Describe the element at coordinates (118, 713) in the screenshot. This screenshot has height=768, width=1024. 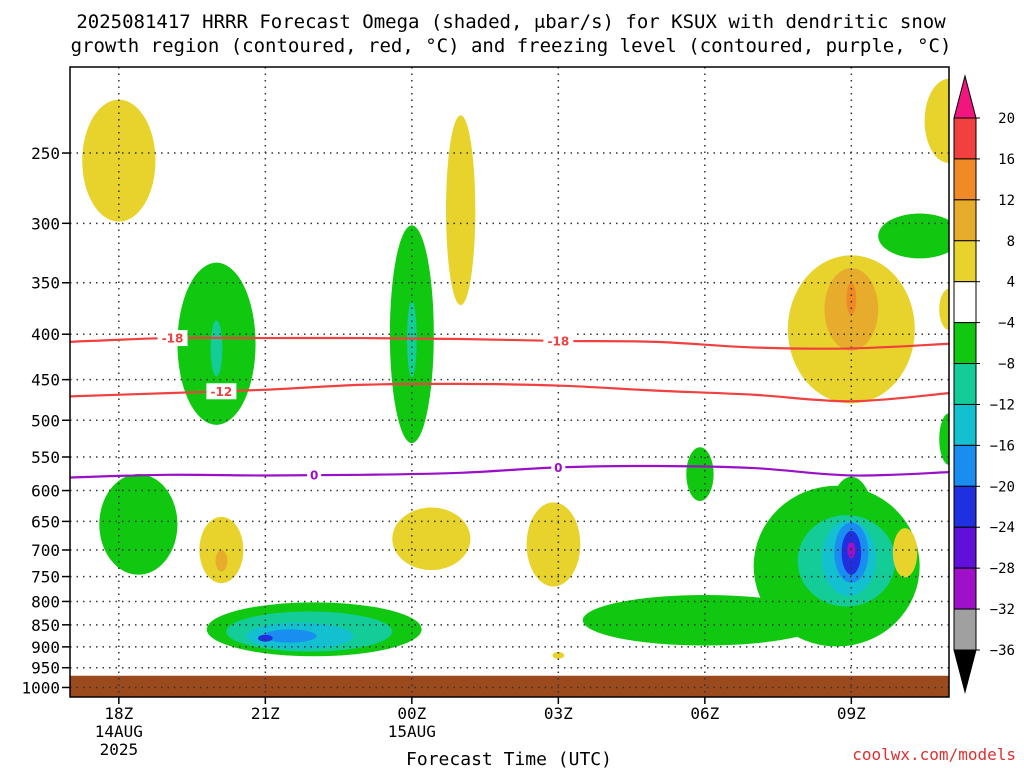
I see `x-tick-label-0-0: 18Z` at that location.